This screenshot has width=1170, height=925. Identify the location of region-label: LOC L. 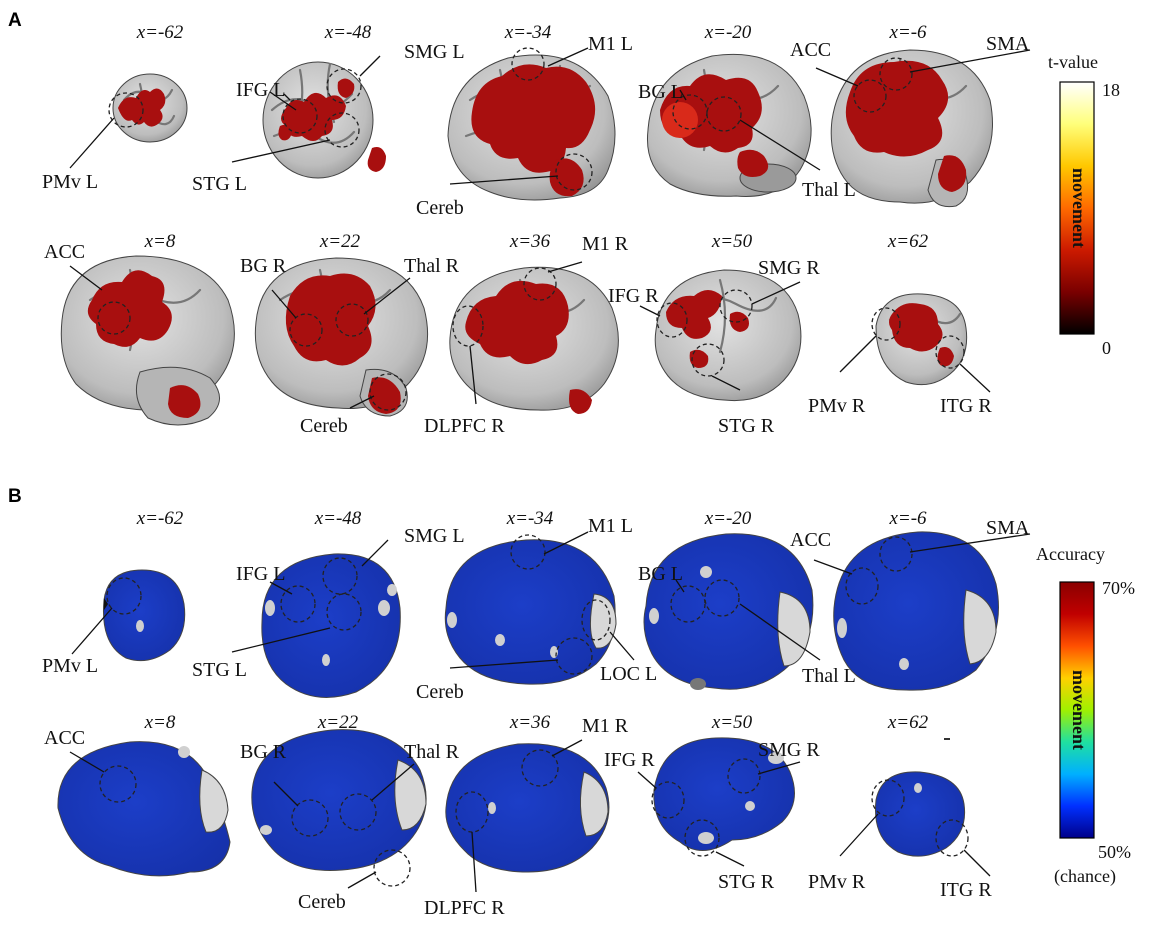
(628, 674).